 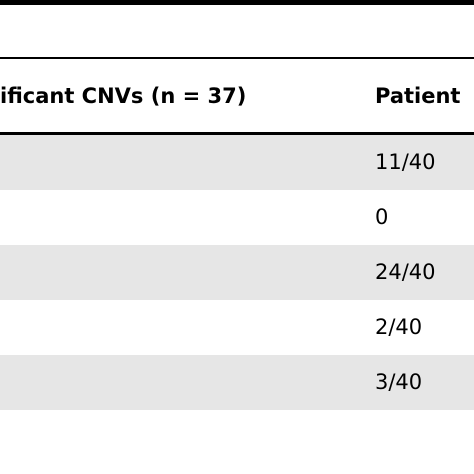 What do you see at coordinates (237, 58) in the screenshot?
I see `header-top-rule` at bounding box center [237, 58].